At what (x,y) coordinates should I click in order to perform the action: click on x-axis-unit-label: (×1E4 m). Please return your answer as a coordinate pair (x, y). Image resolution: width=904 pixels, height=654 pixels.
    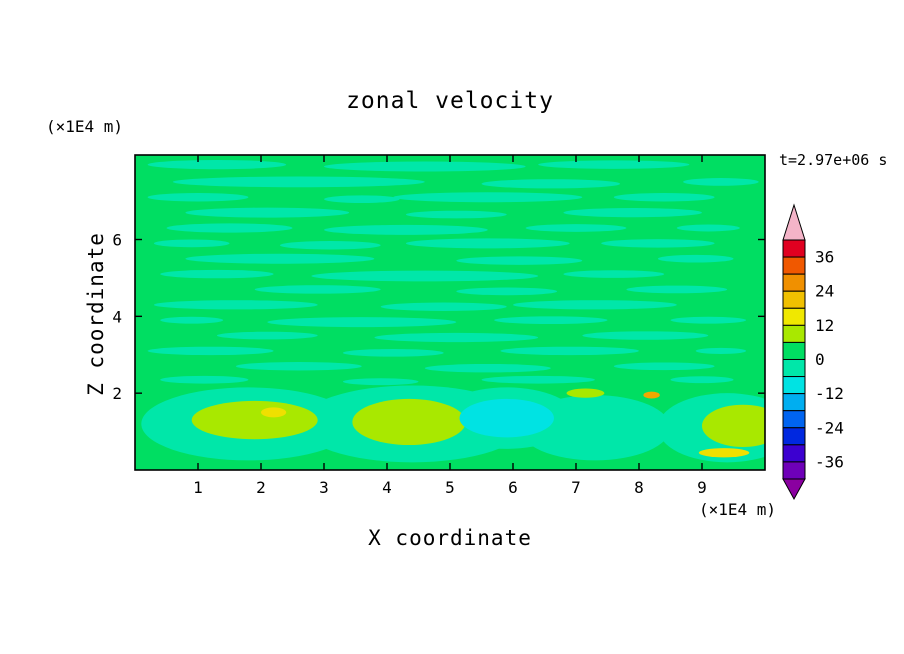
    Looking at the image, I should click on (737, 509).